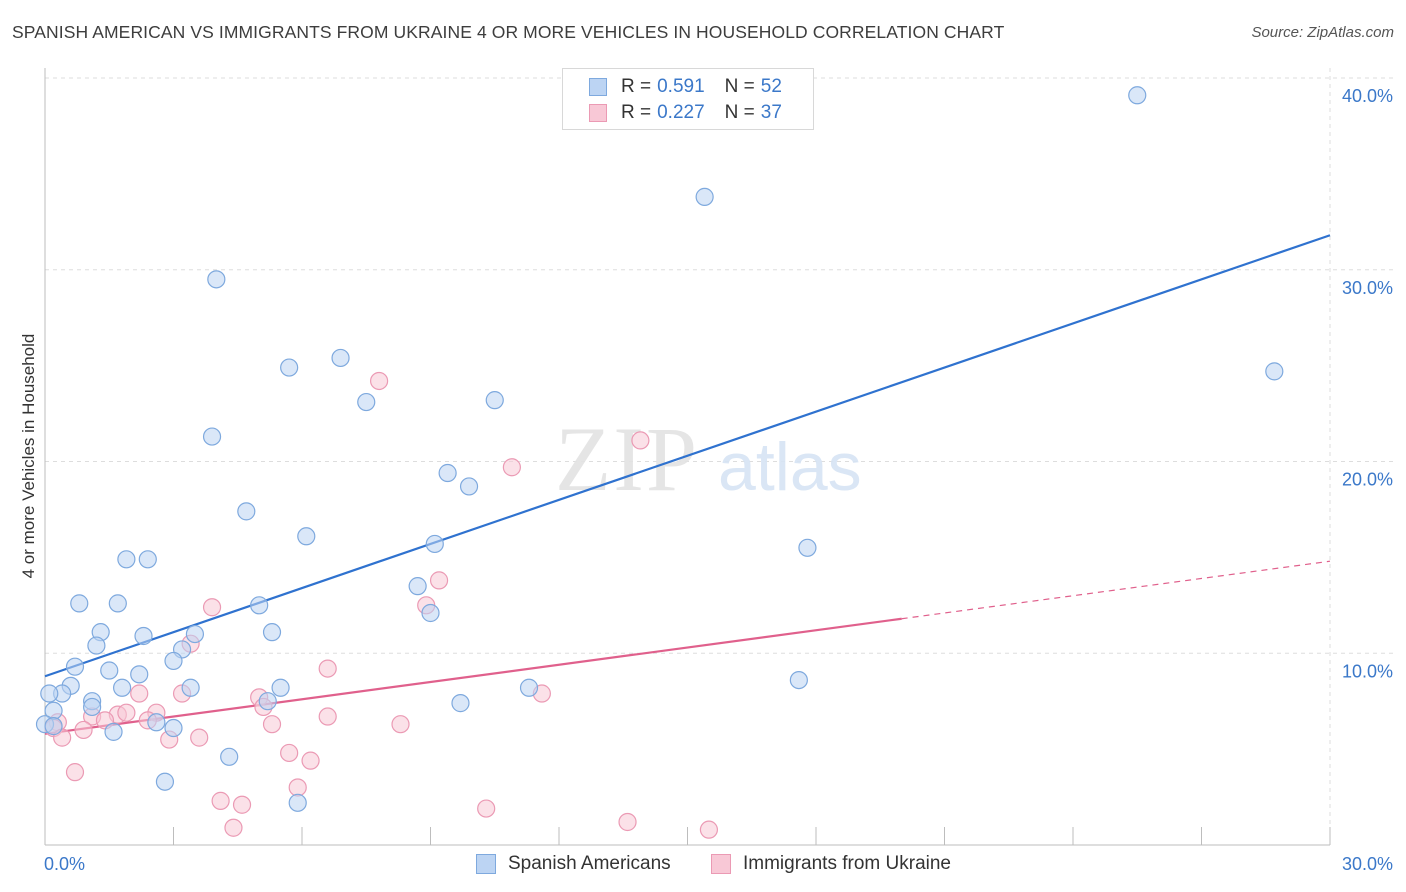 This screenshot has width=1406, height=892. What do you see at coordinates (1367, 864) in the screenshot?
I see `x-tick-label: 30.0%` at bounding box center [1367, 864].